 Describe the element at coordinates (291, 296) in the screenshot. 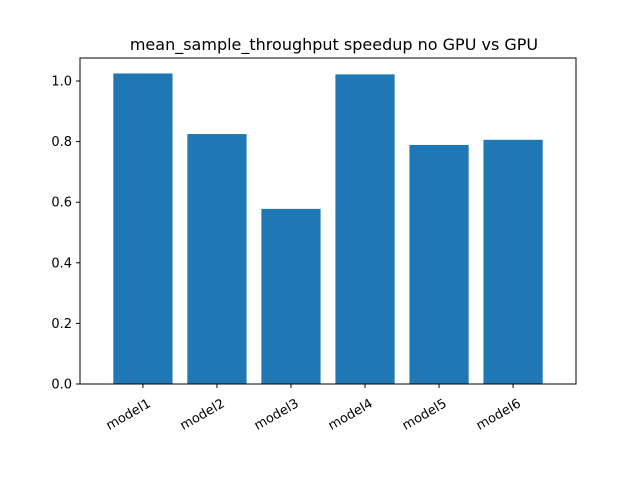

I see `bar-model3` at that location.